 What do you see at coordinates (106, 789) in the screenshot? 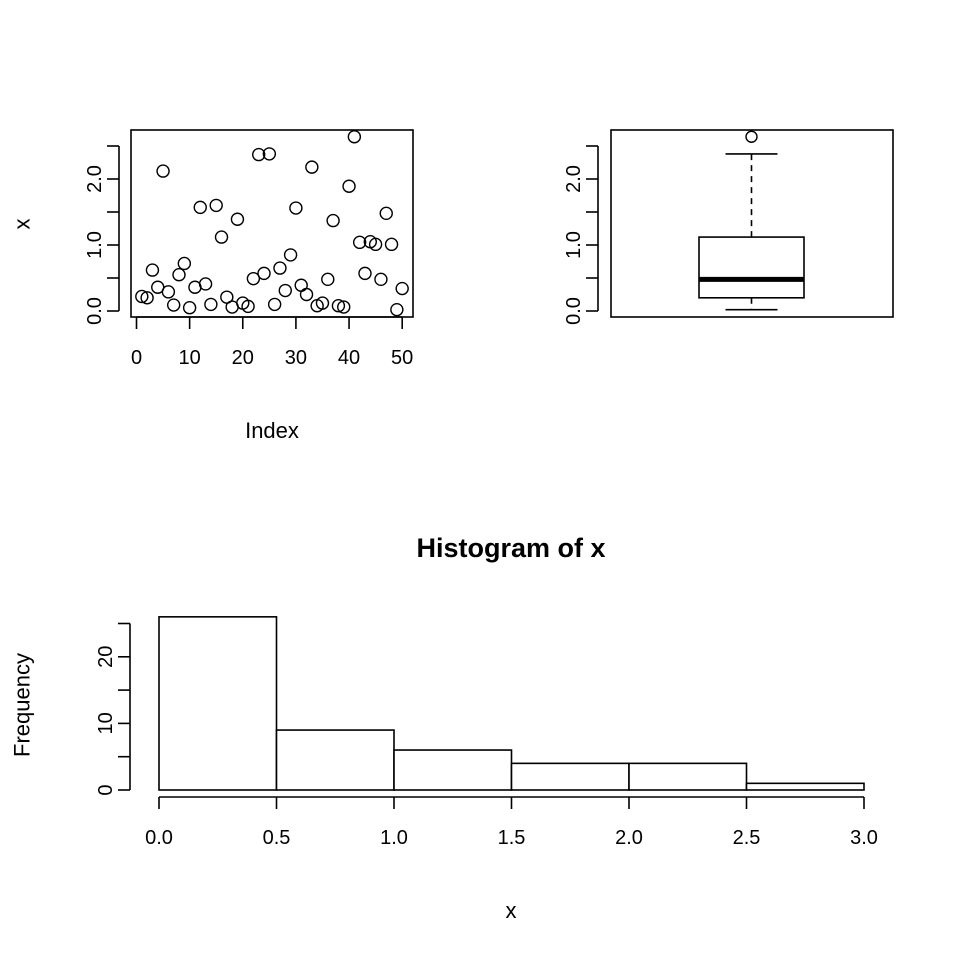
I see `y-tick-label: 0` at bounding box center [106, 789].